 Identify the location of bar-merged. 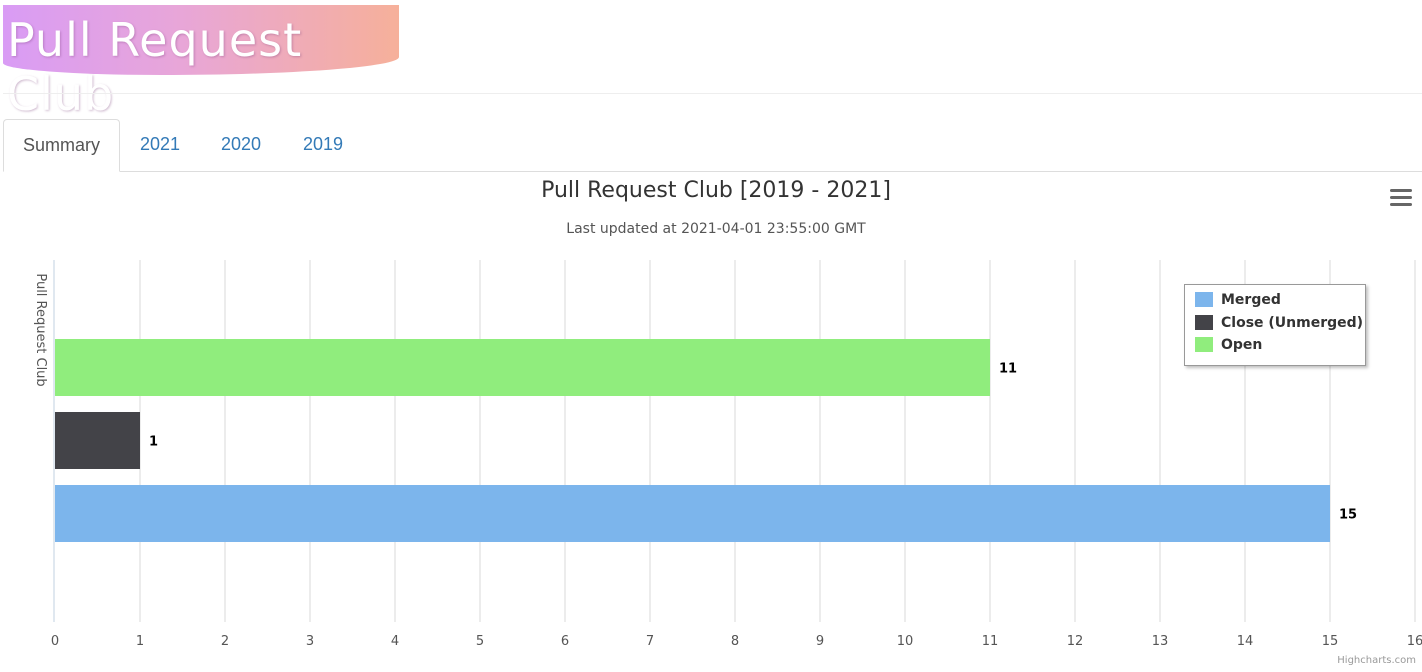
(692, 513).